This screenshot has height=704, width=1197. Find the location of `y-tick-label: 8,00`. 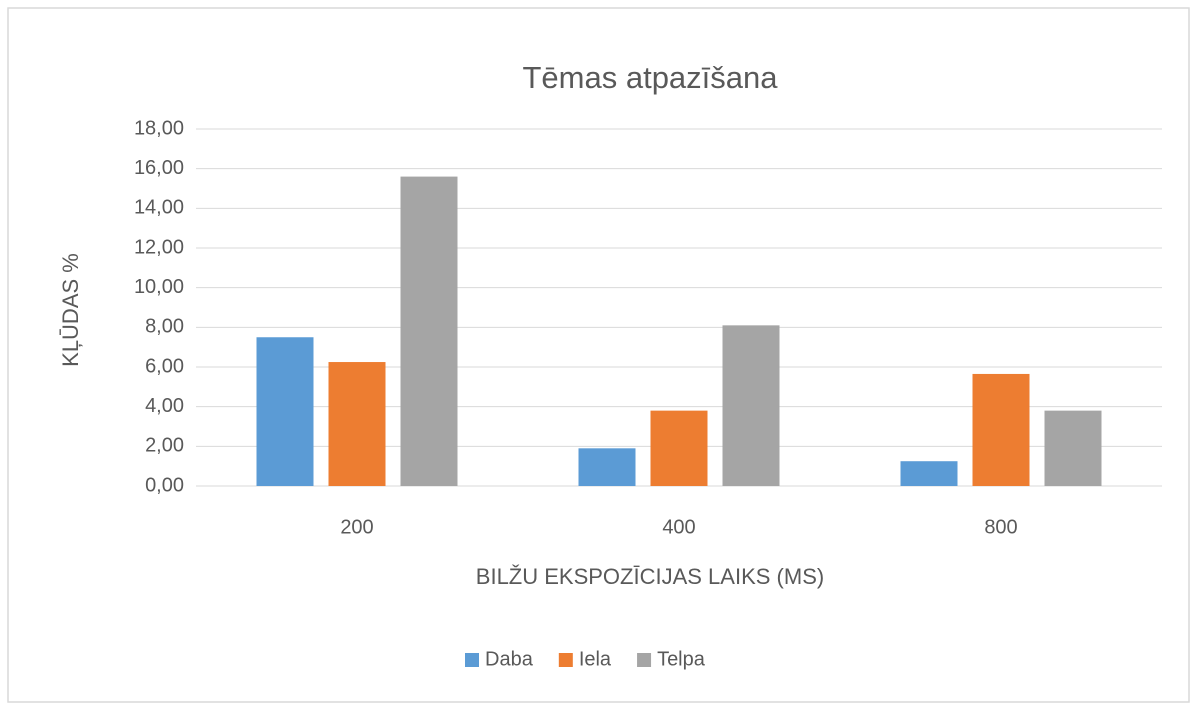

y-tick-label: 8,00 is located at coordinates (164, 327).